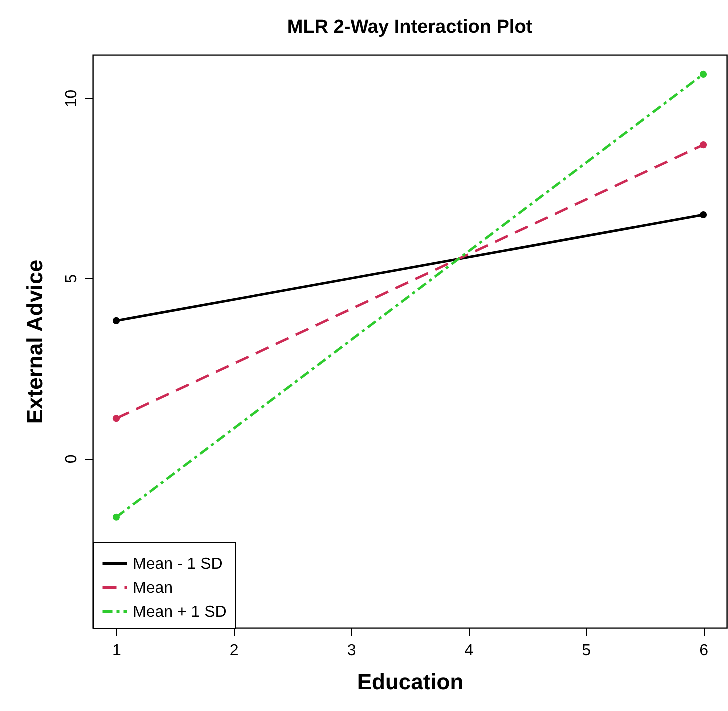 Image resolution: width=728 pixels, height=711 pixels. Describe the element at coordinates (410, 682) in the screenshot. I see `x-axis-title: Education` at that location.